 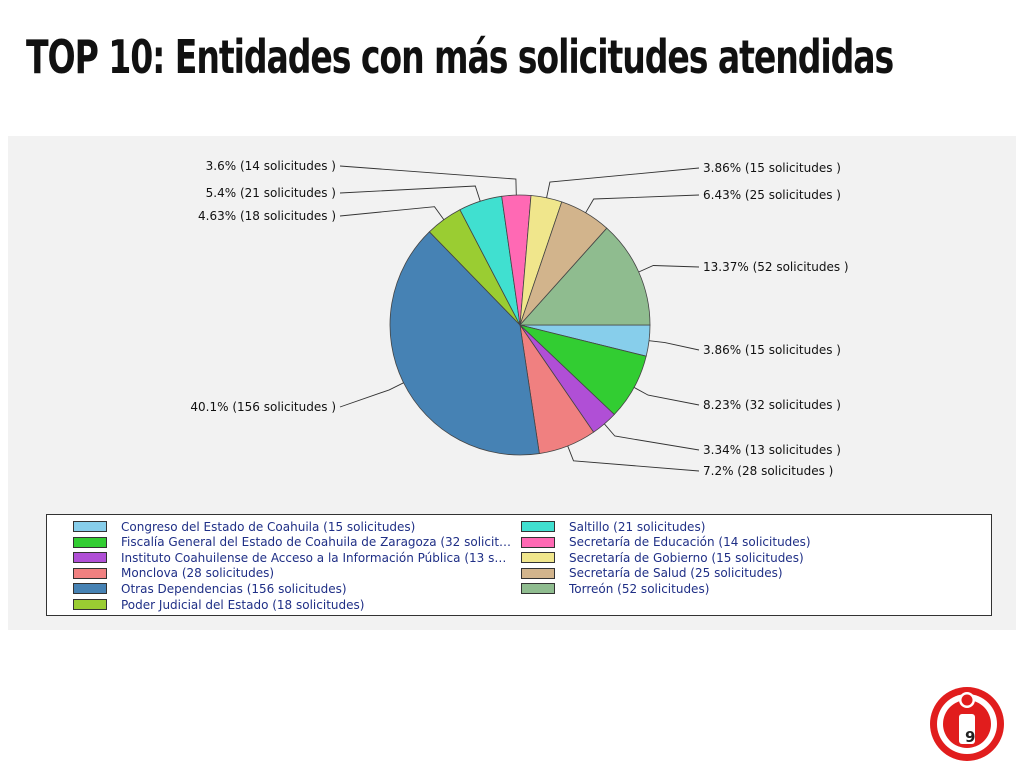 What do you see at coordinates (652, 437) in the screenshot?
I see `leader-line-instituto-coahuilense-de-acceso-a-la-informacion-publica` at bounding box center [652, 437].